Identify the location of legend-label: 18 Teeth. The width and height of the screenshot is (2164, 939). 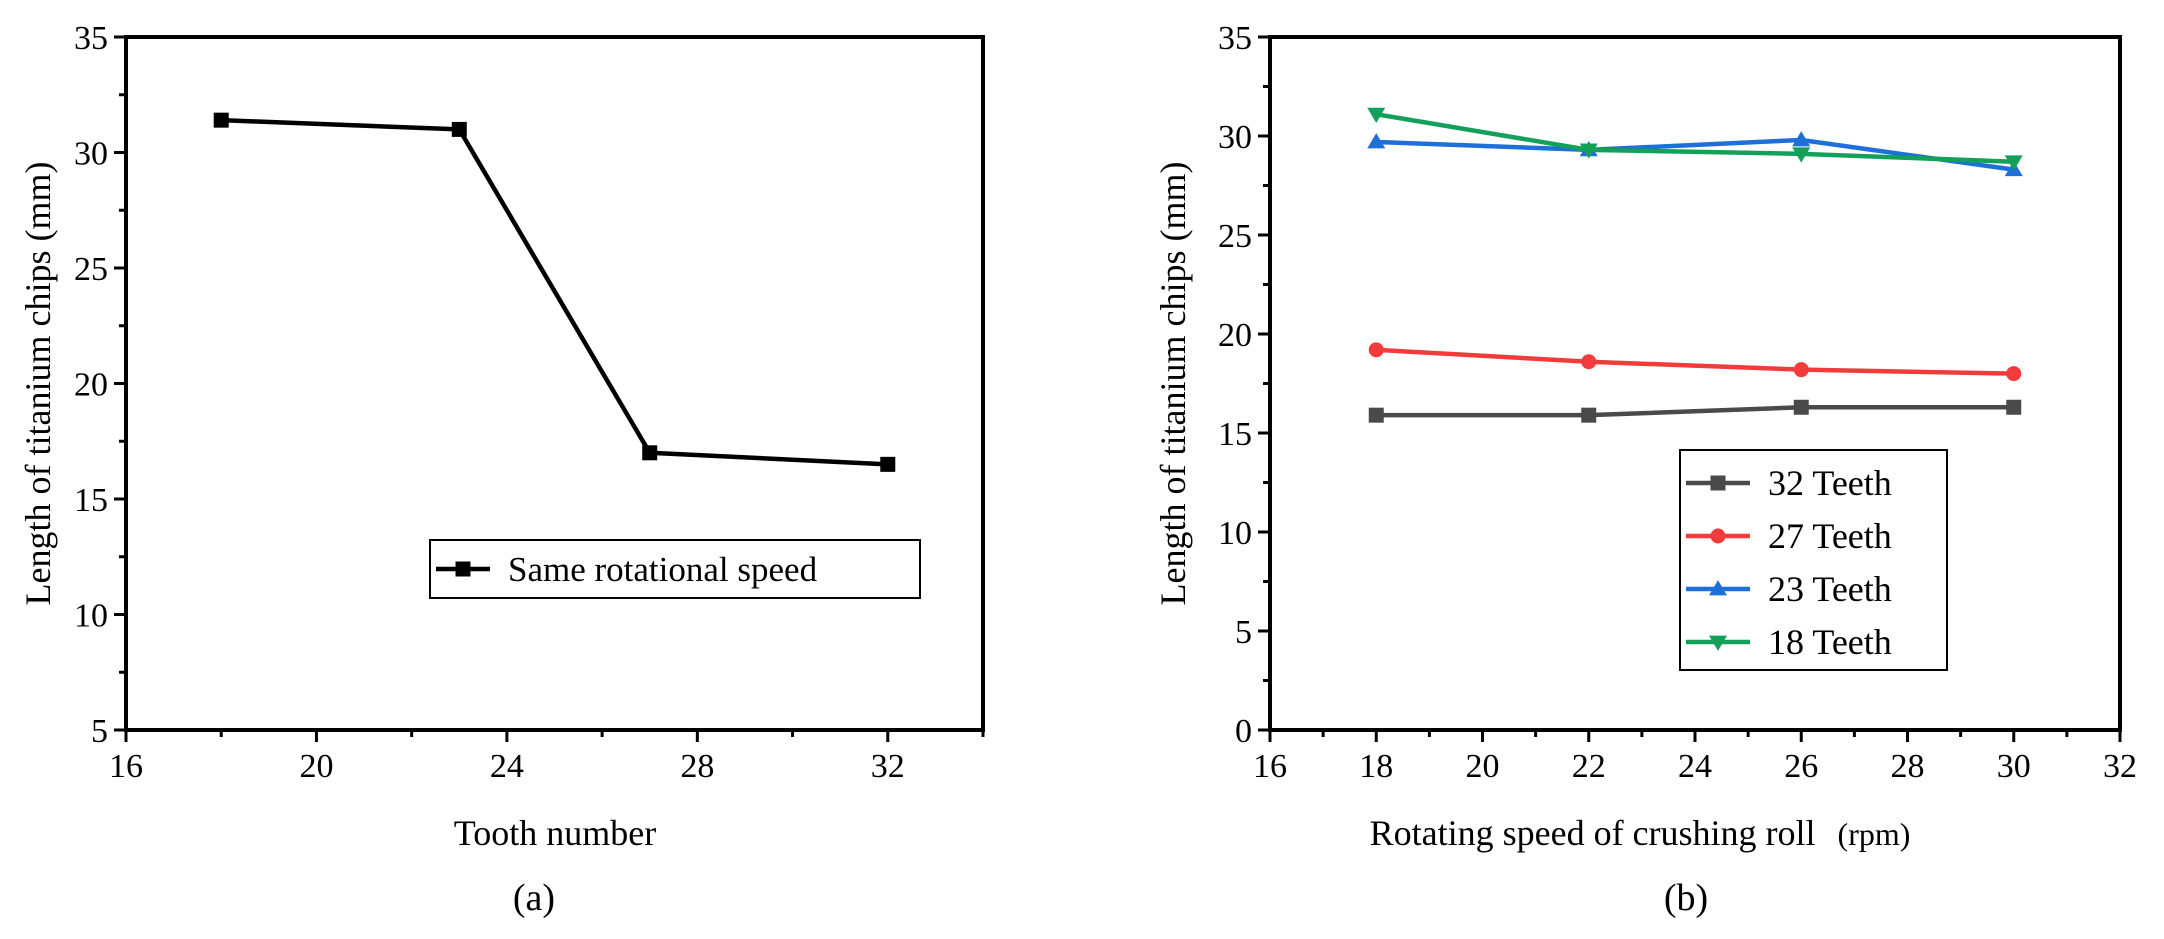
(1830, 642).